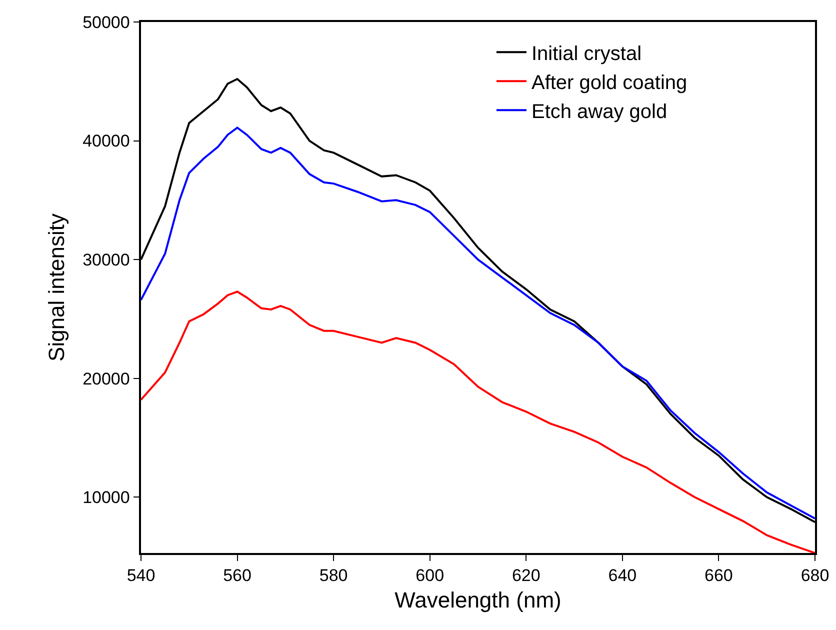 Image resolution: width=836 pixels, height=630 pixels. What do you see at coordinates (586, 53) in the screenshot?
I see `legend-label: Initial crystal` at bounding box center [586, 53].